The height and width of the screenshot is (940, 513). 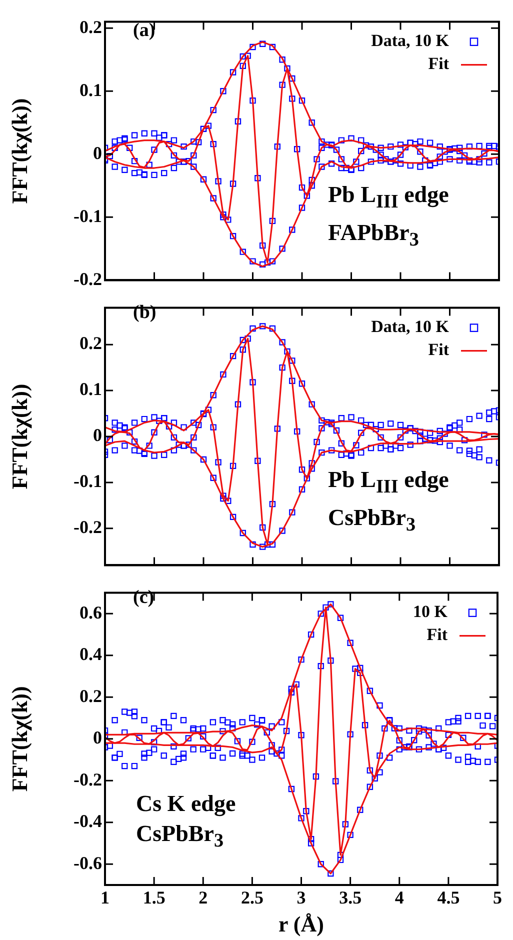 What do you see at coordinates (301, 923) in the screenshot?
I see `x-axis-title: r (Å)` at bounding box center [301, 923].